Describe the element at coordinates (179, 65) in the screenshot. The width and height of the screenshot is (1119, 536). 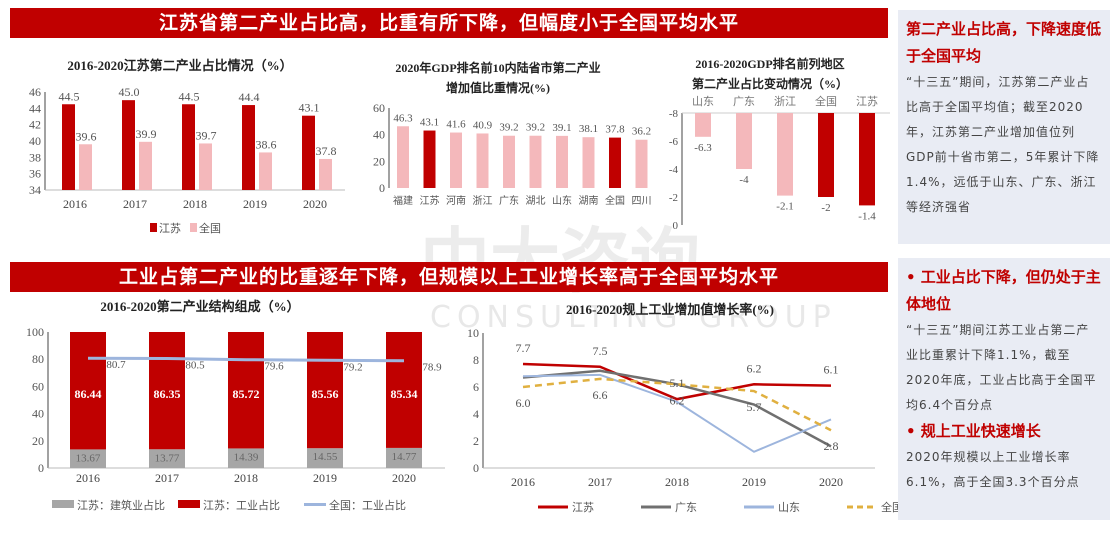
I see `chart-title: 2016-2020江苏第二产业占比情况（%）` at that location.